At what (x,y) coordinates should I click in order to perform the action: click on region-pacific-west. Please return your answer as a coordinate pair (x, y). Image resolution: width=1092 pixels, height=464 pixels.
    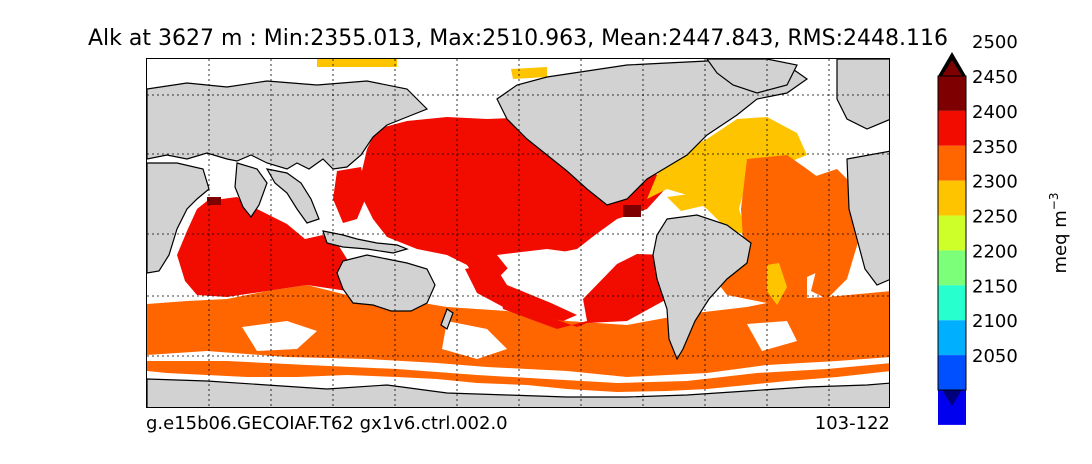
    Looking at the image, I should click on (350, 195).